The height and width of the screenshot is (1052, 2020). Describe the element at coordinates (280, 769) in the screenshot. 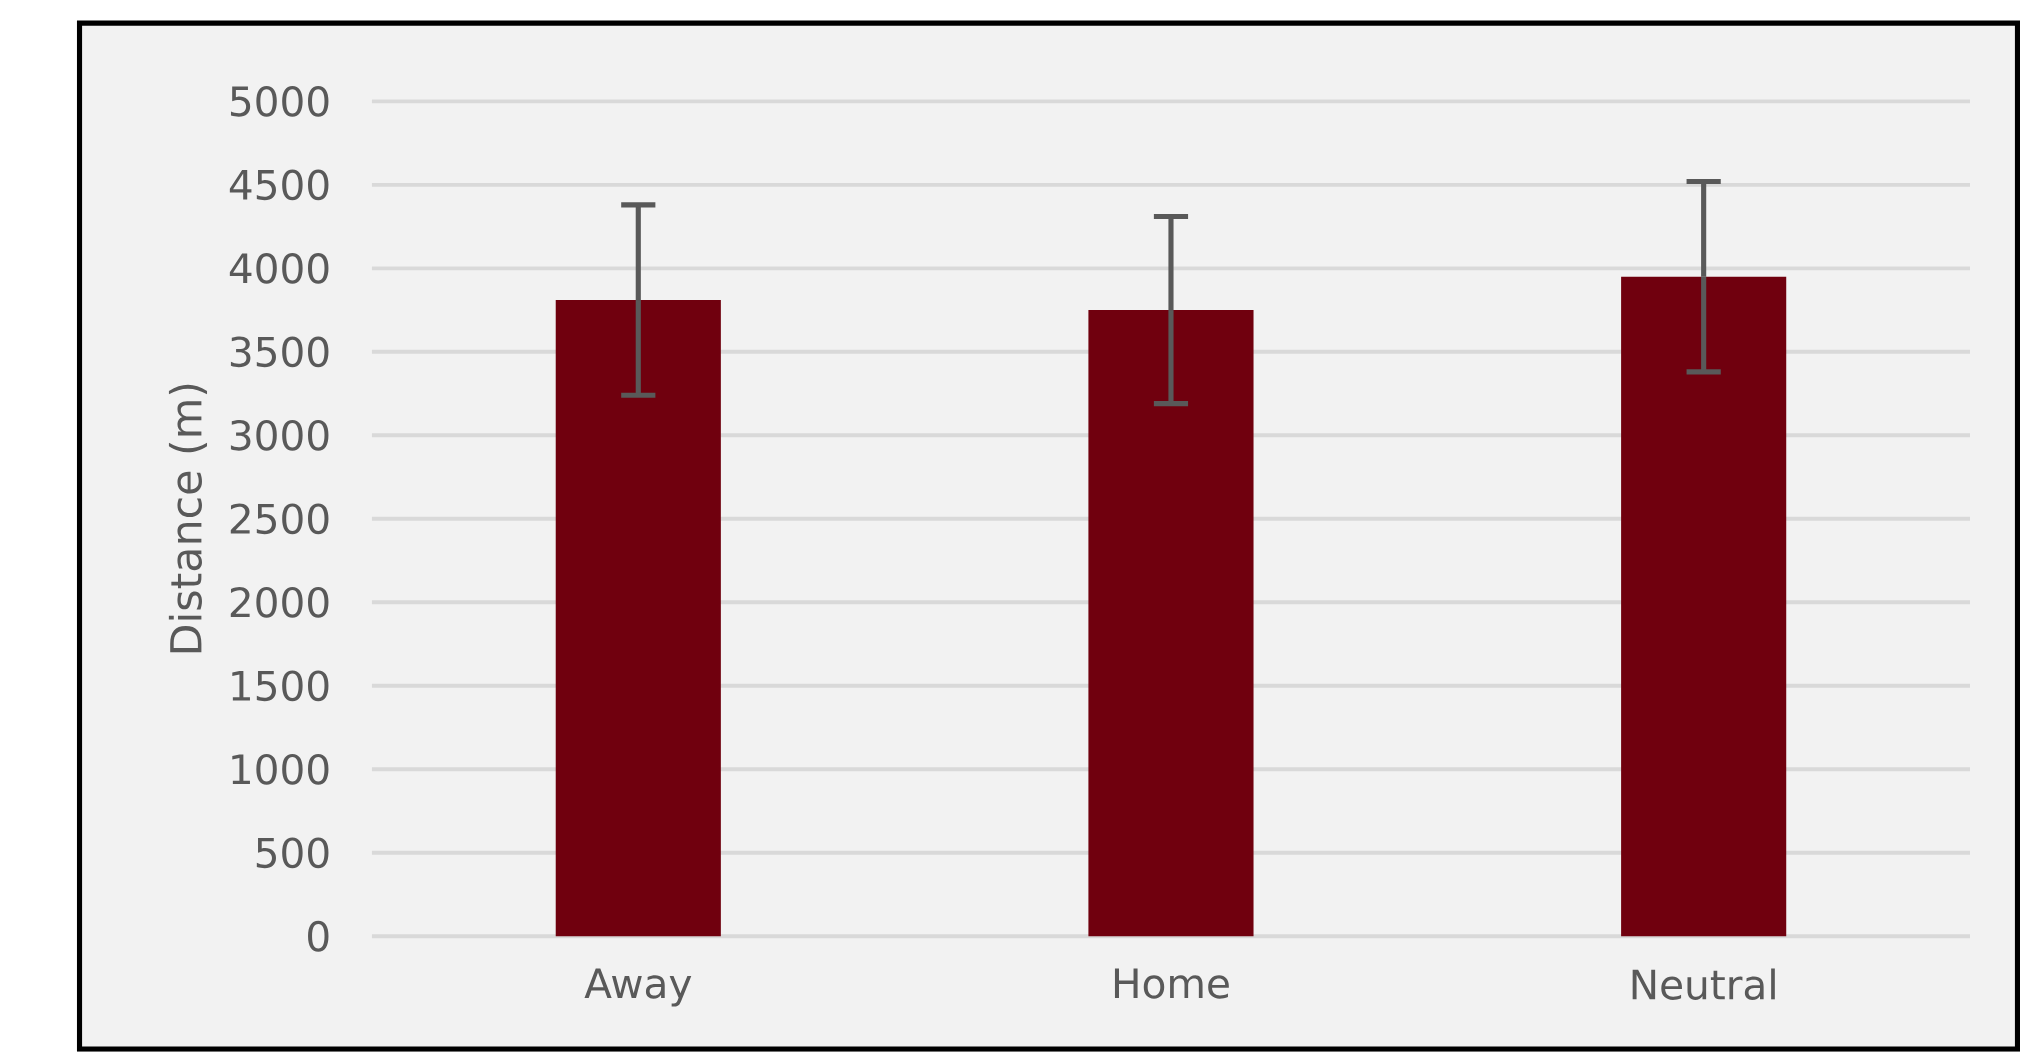

I see `y-tick-label: 1000` at that location.